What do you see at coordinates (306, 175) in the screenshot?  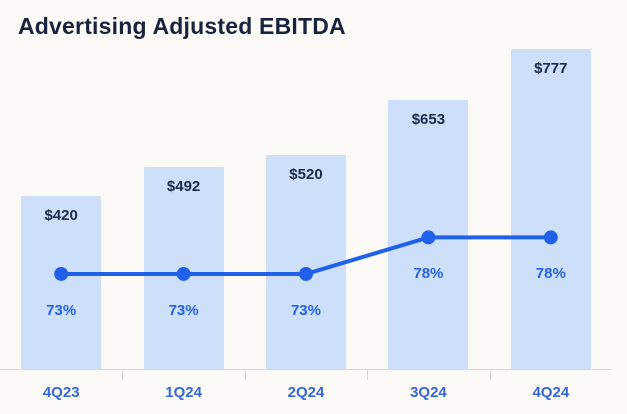 I see `bar-value-label: $520` at bounding box center [306, 175].